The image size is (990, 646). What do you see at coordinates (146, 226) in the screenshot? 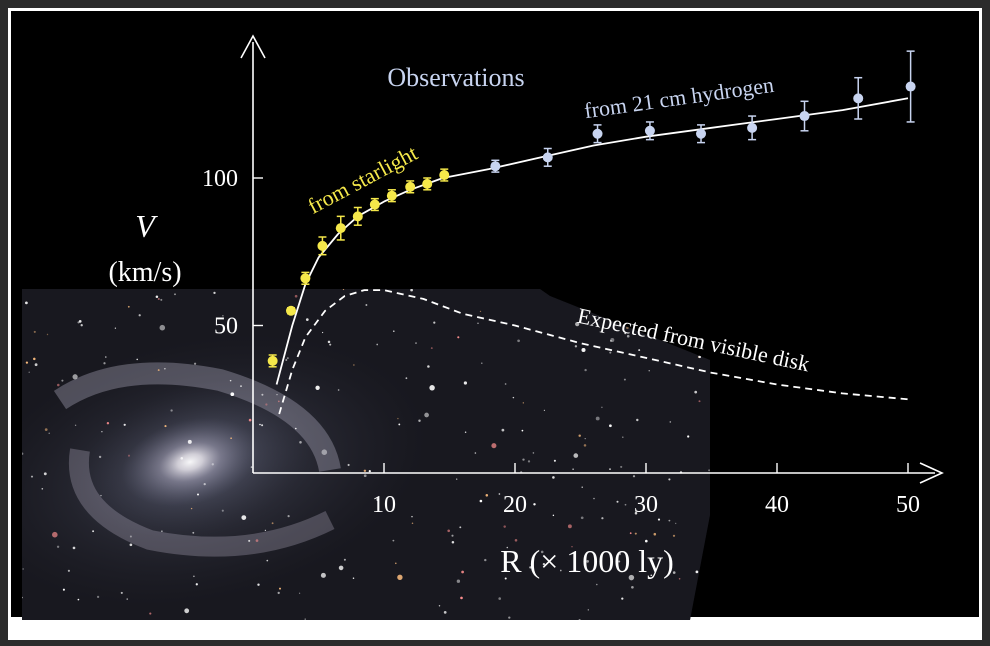
I see `y-axis-label-symbol: V` at bounding box center [146, 226].